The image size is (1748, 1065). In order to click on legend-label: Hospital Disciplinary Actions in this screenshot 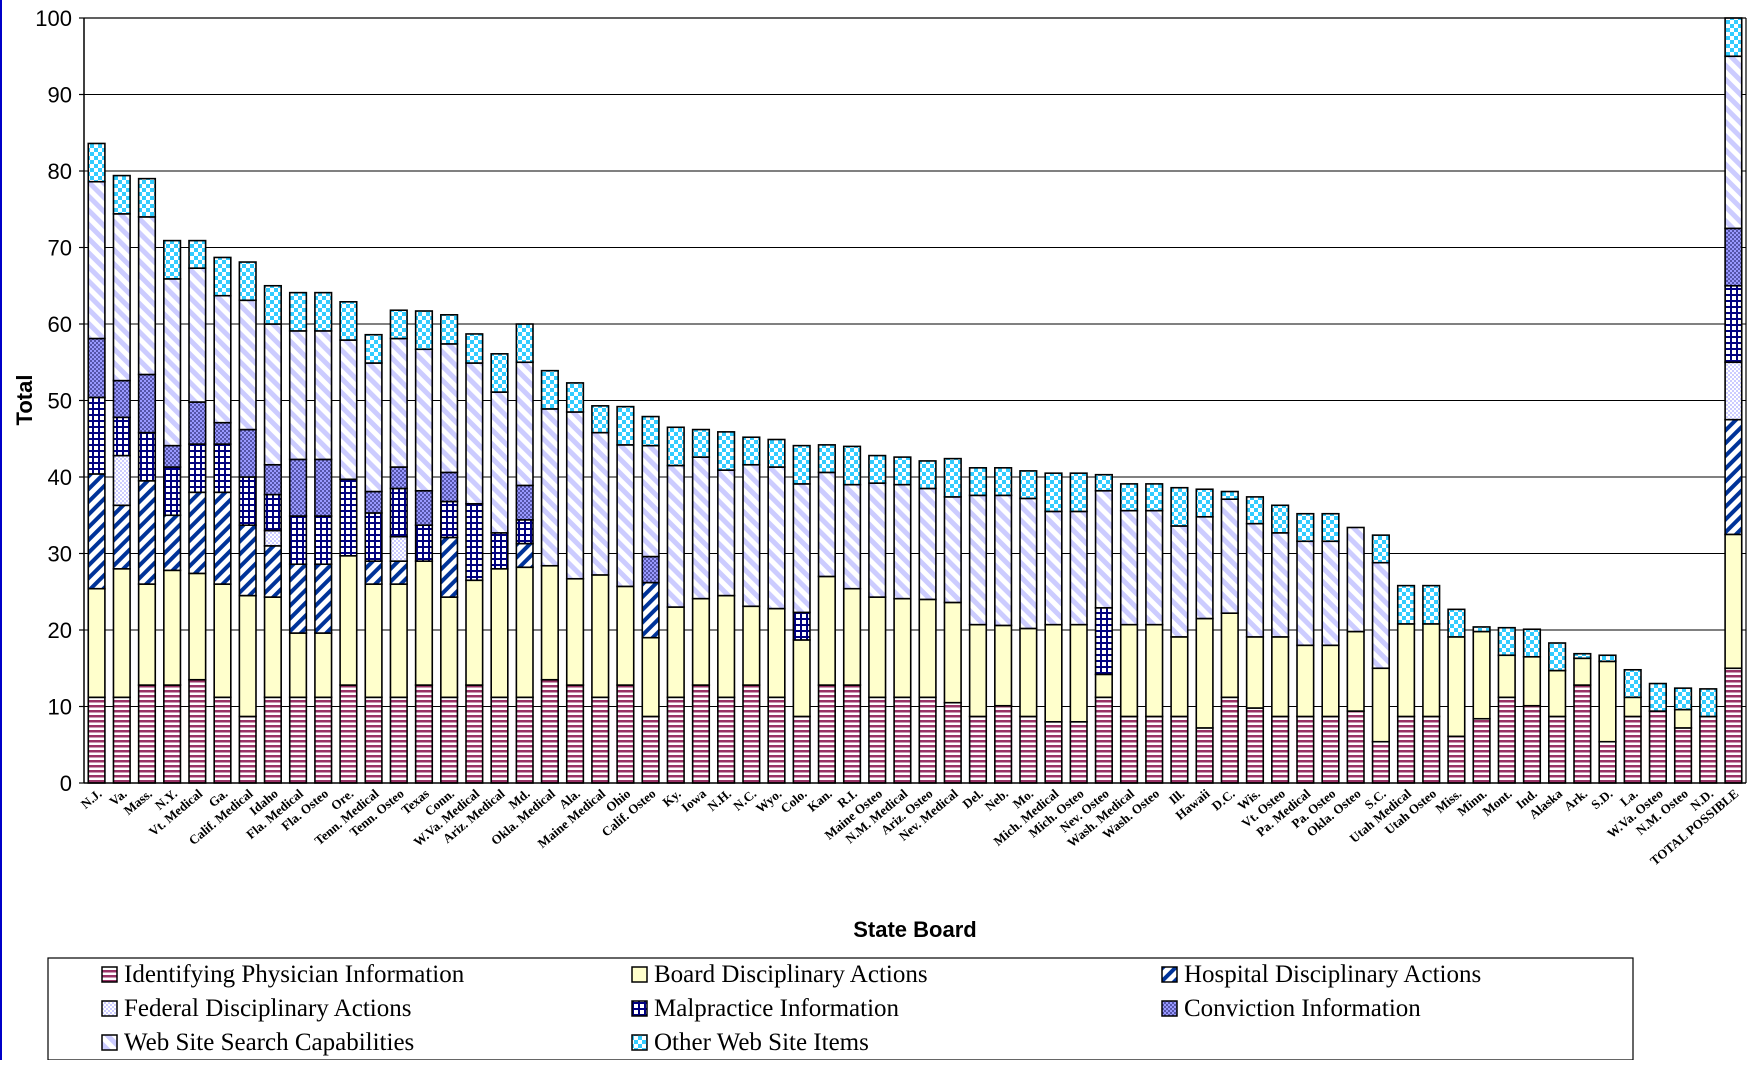, I will do `click(1332, 974)`.